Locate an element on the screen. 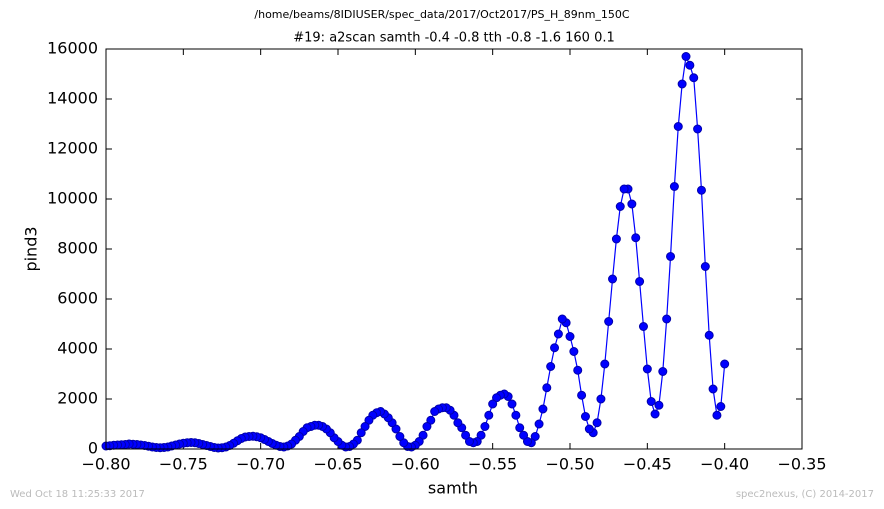  y-tick-label: 0 is located at coordinates (93, 448).